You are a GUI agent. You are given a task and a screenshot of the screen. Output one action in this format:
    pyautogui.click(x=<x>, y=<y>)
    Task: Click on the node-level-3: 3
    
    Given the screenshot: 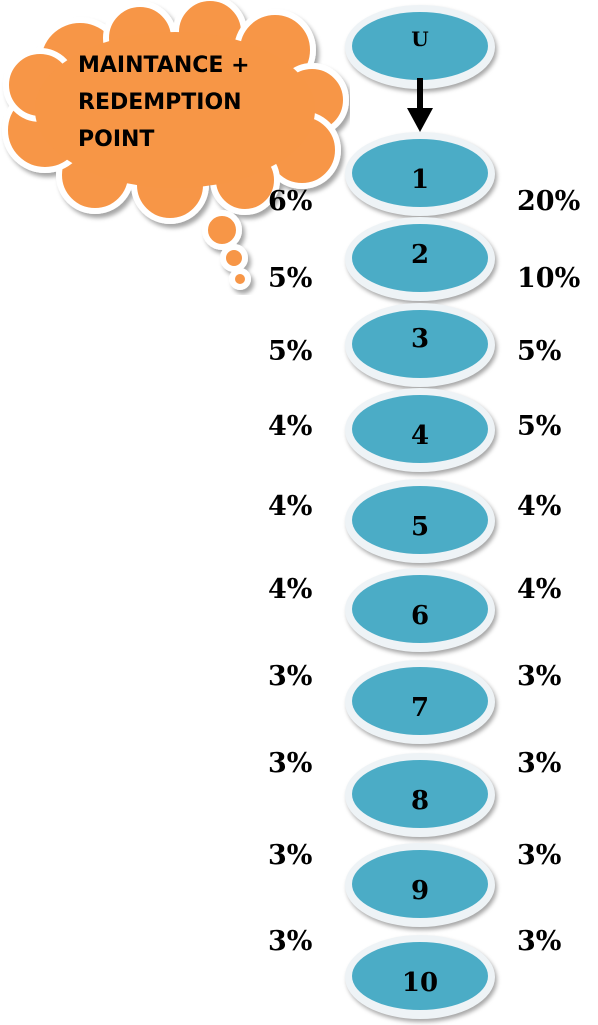 What is the action you would take?
    pyautogui.click(x=420, y=345)
    